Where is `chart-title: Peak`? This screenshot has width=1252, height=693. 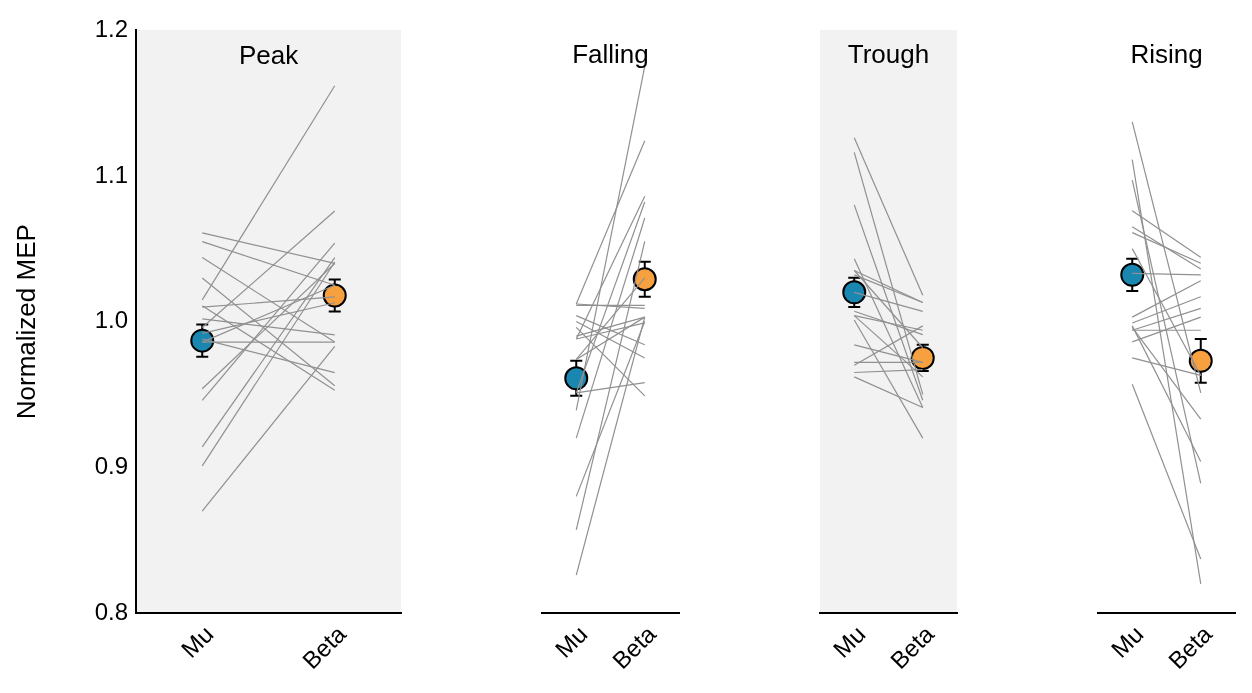
chart-title: Peak is located at coordinates (269, 54).